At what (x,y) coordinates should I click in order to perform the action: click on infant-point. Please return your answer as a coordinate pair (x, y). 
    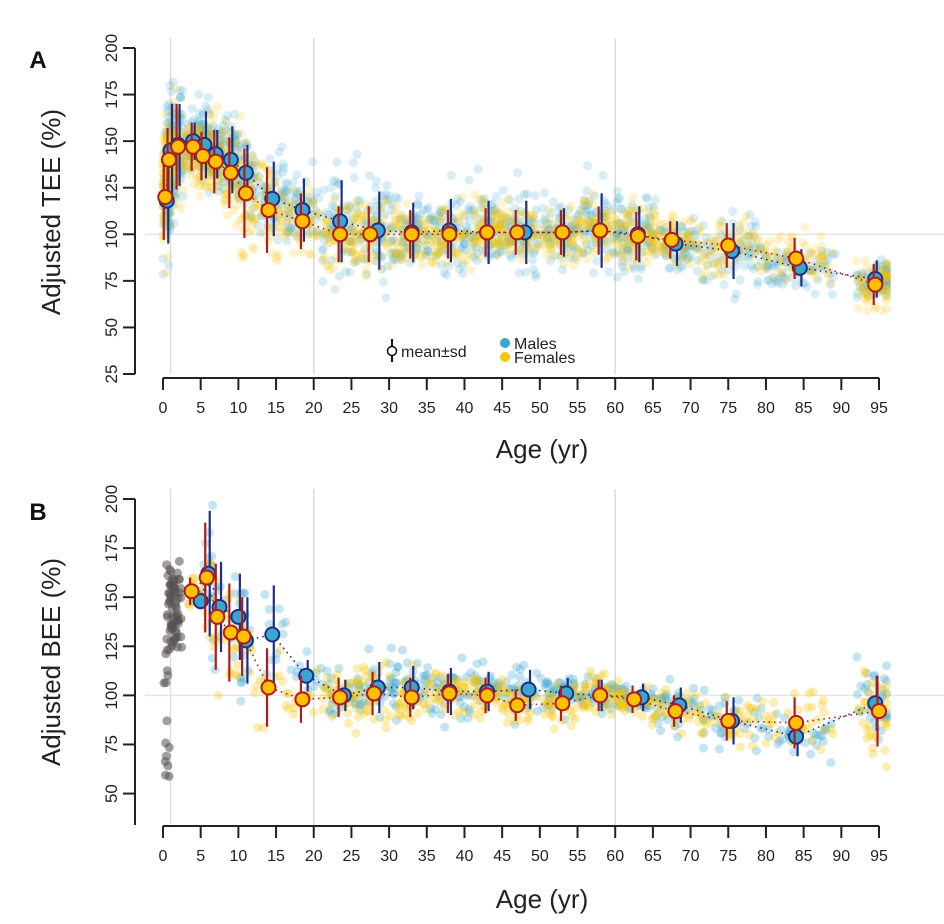
    Looking at the image, I should click on (169, 747).